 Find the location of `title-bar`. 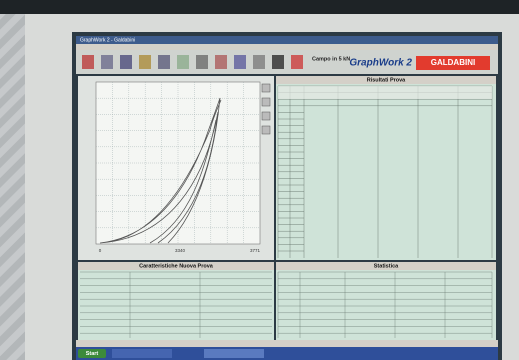

title-bar is located at coordinates (287, 40).